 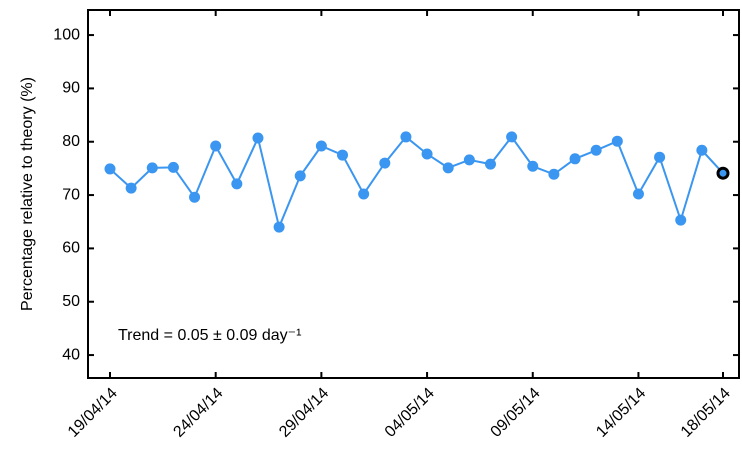 I want to click on x-tick-label: 09/05/14, so click(x=516, y=413).